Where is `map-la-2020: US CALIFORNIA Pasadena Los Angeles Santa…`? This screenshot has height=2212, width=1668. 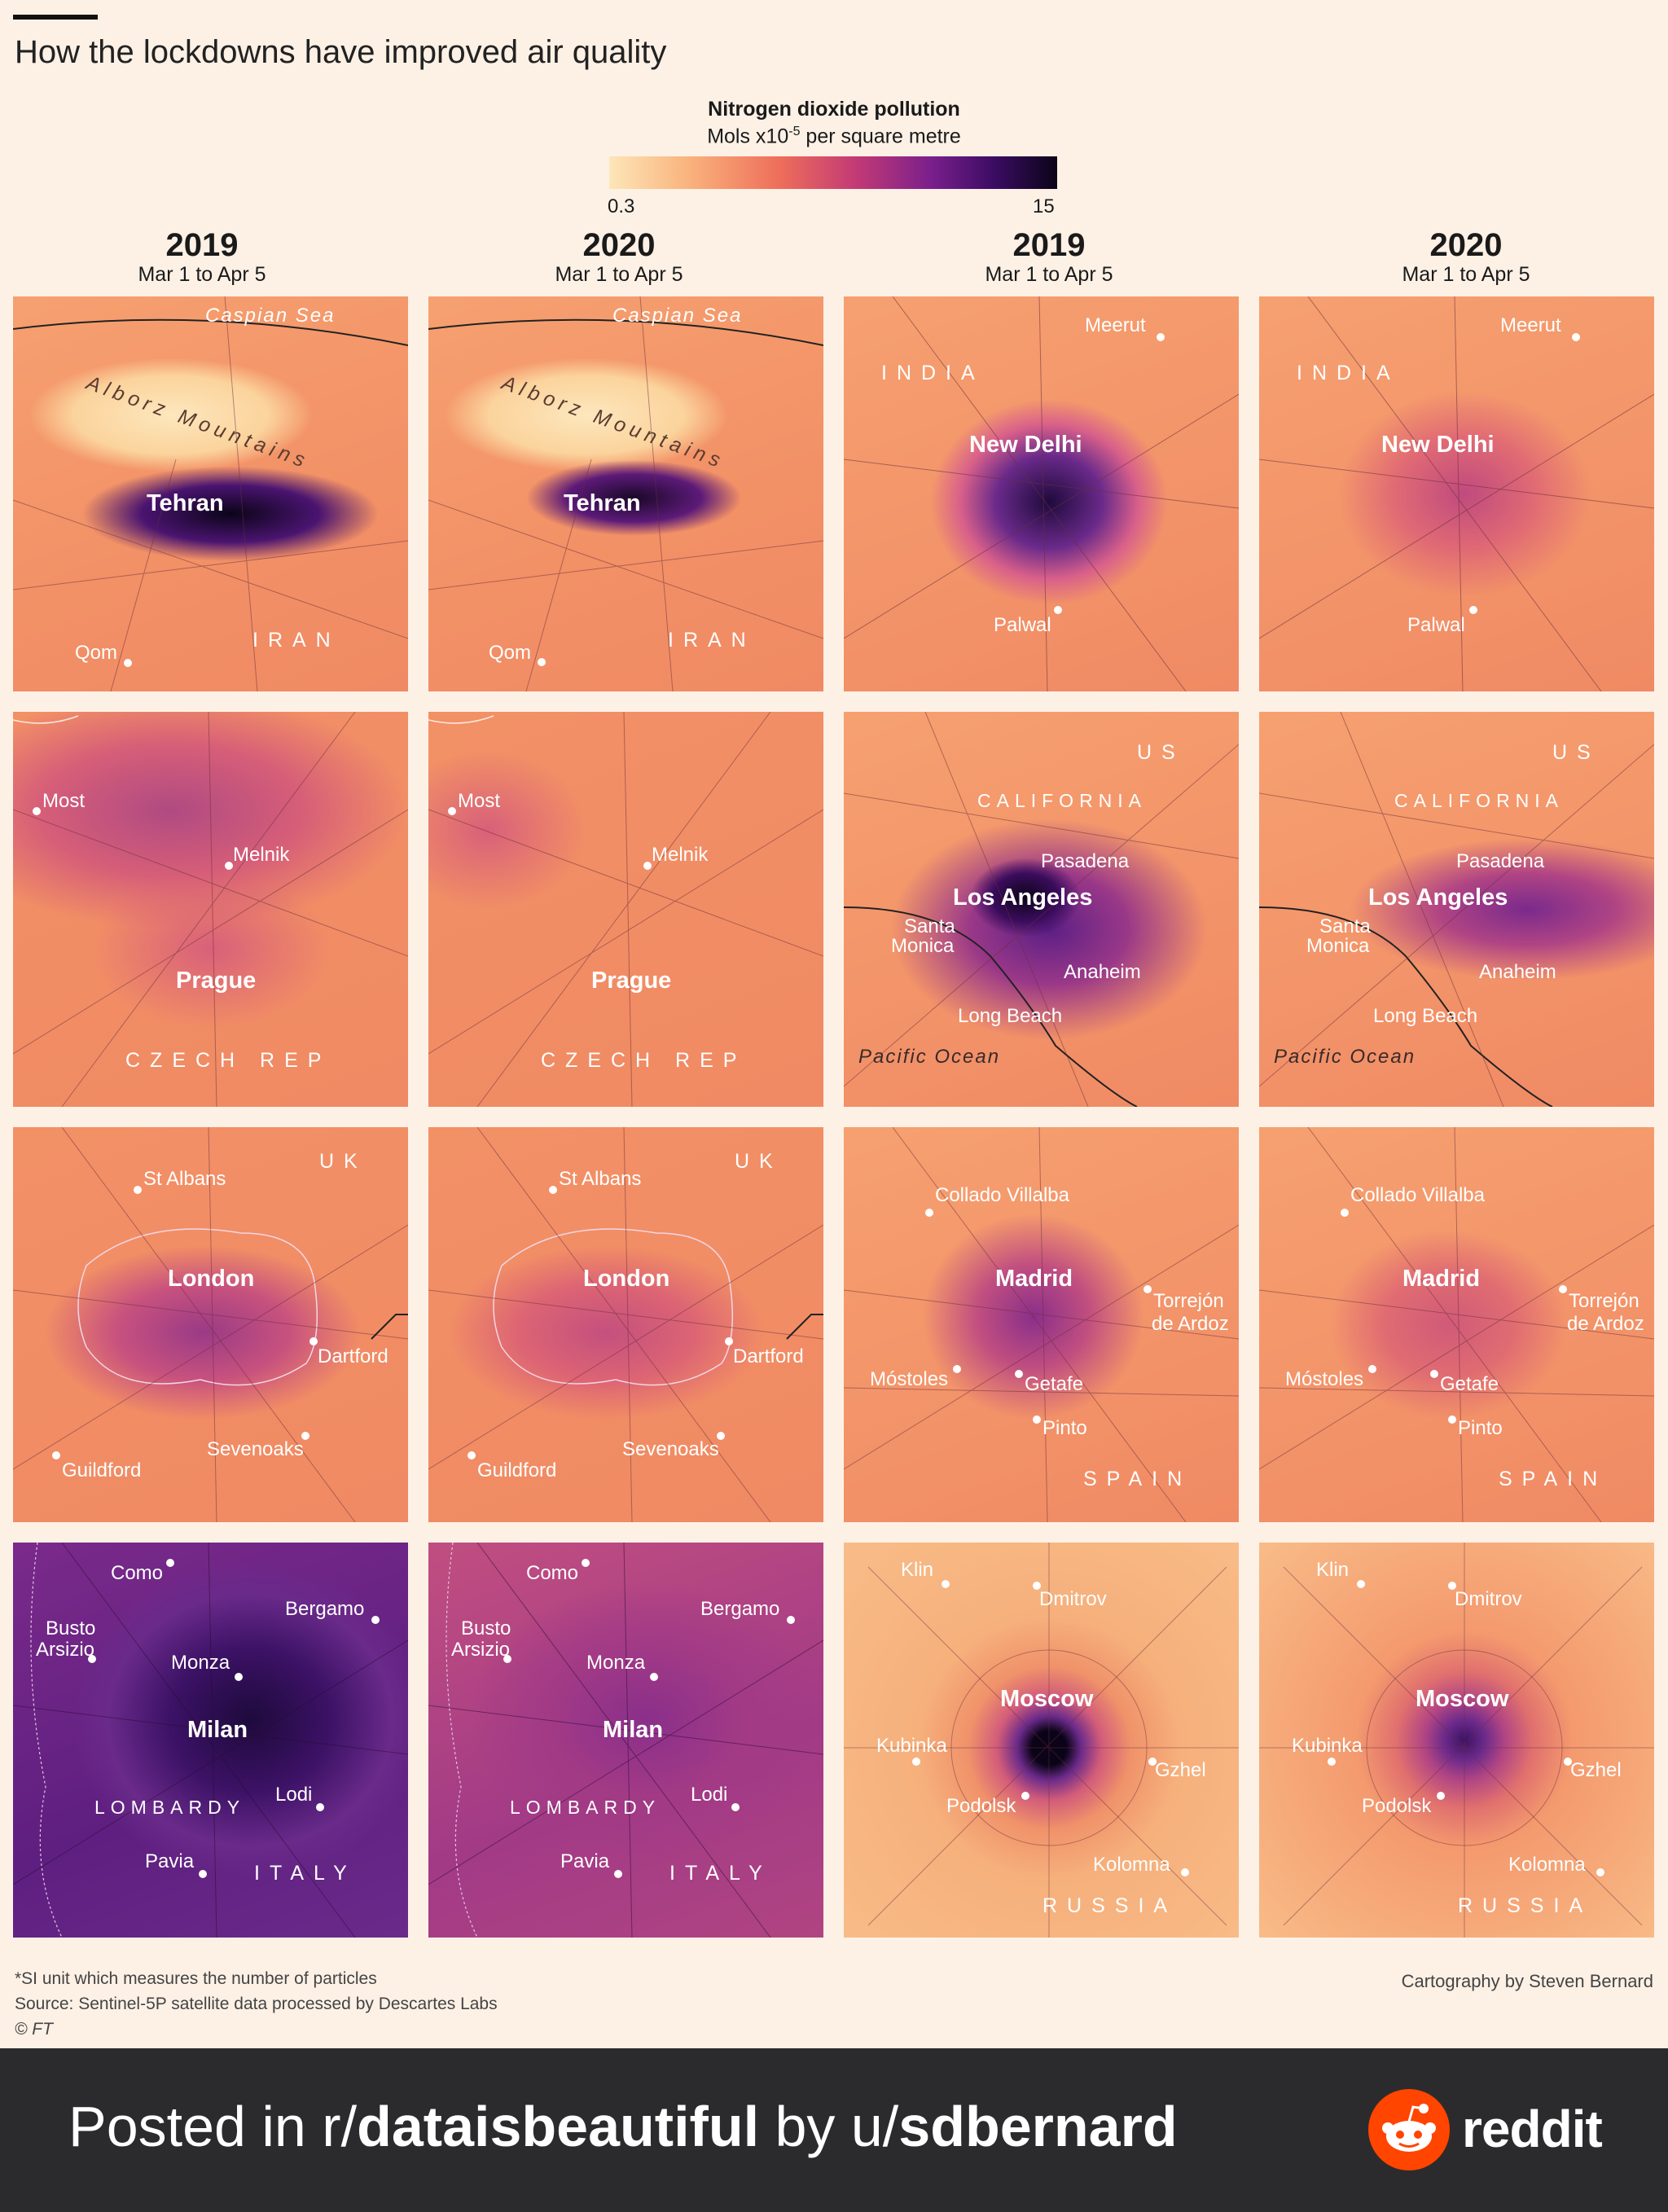 map-la-2020: US CALIFORNIA Pasadena Los Angeles Santa… is located at coordinates (1456, 909).